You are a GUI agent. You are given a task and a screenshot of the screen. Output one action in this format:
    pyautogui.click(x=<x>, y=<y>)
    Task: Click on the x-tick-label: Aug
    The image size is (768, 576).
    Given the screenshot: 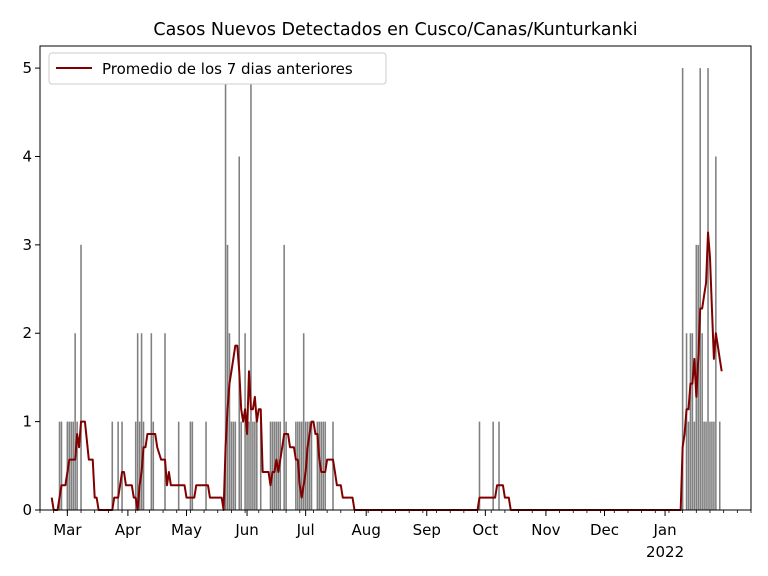 What is the action you would take?
    pyautogui.click(x=366, y=530)
    